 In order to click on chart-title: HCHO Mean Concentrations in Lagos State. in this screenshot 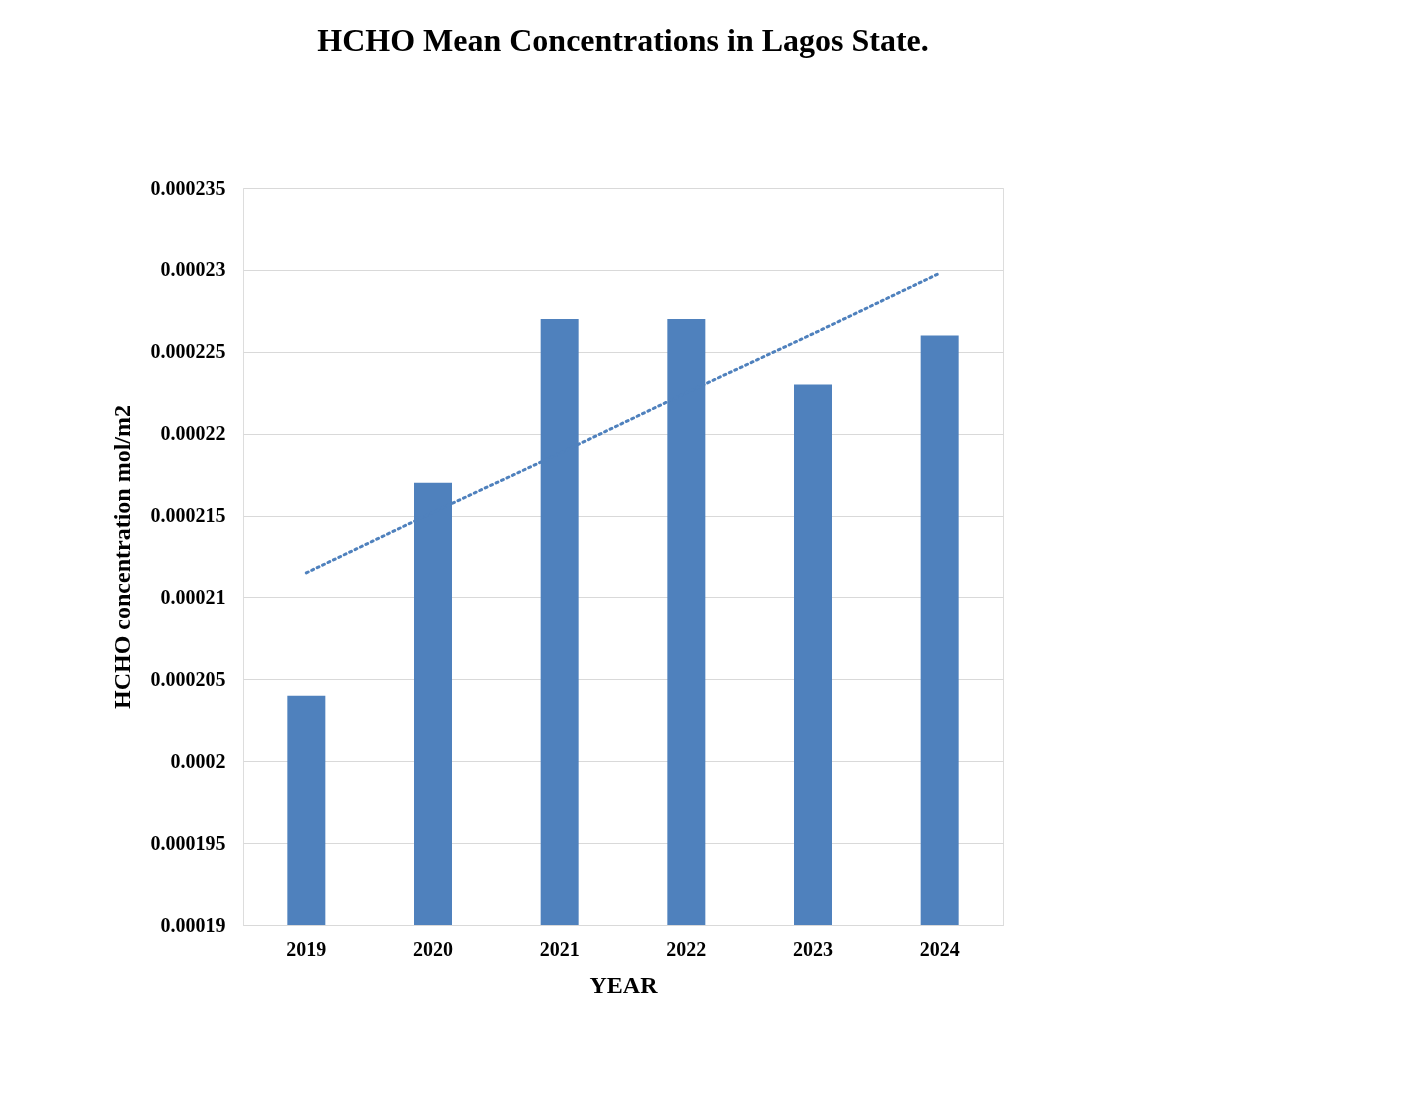, I will do `click(623, 40)`.